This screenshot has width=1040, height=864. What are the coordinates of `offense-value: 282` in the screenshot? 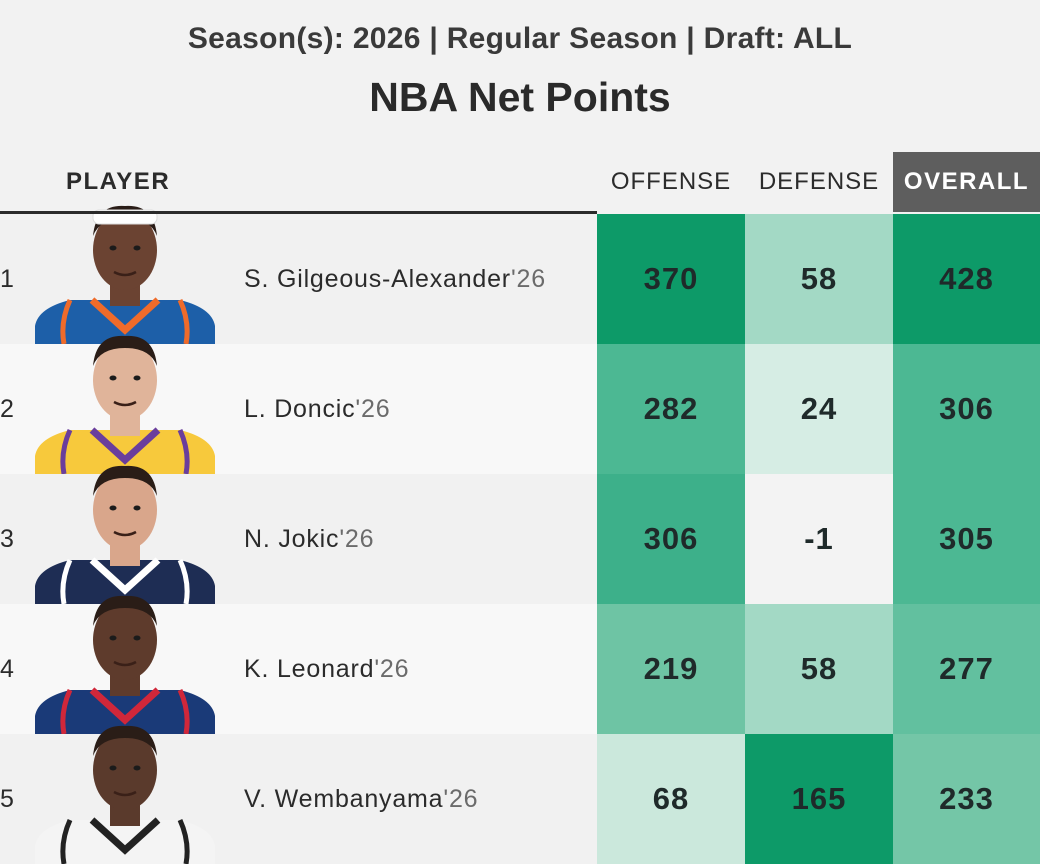 It's located at (671, 409).